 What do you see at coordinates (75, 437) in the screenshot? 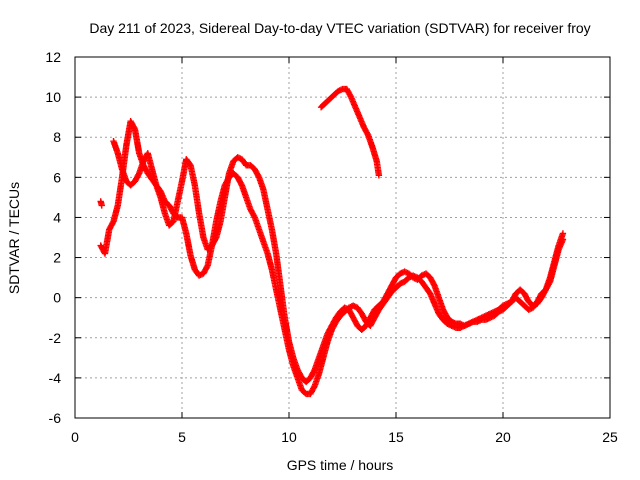
I see `x-tick-label: 0` at bounding box center [75, 437].